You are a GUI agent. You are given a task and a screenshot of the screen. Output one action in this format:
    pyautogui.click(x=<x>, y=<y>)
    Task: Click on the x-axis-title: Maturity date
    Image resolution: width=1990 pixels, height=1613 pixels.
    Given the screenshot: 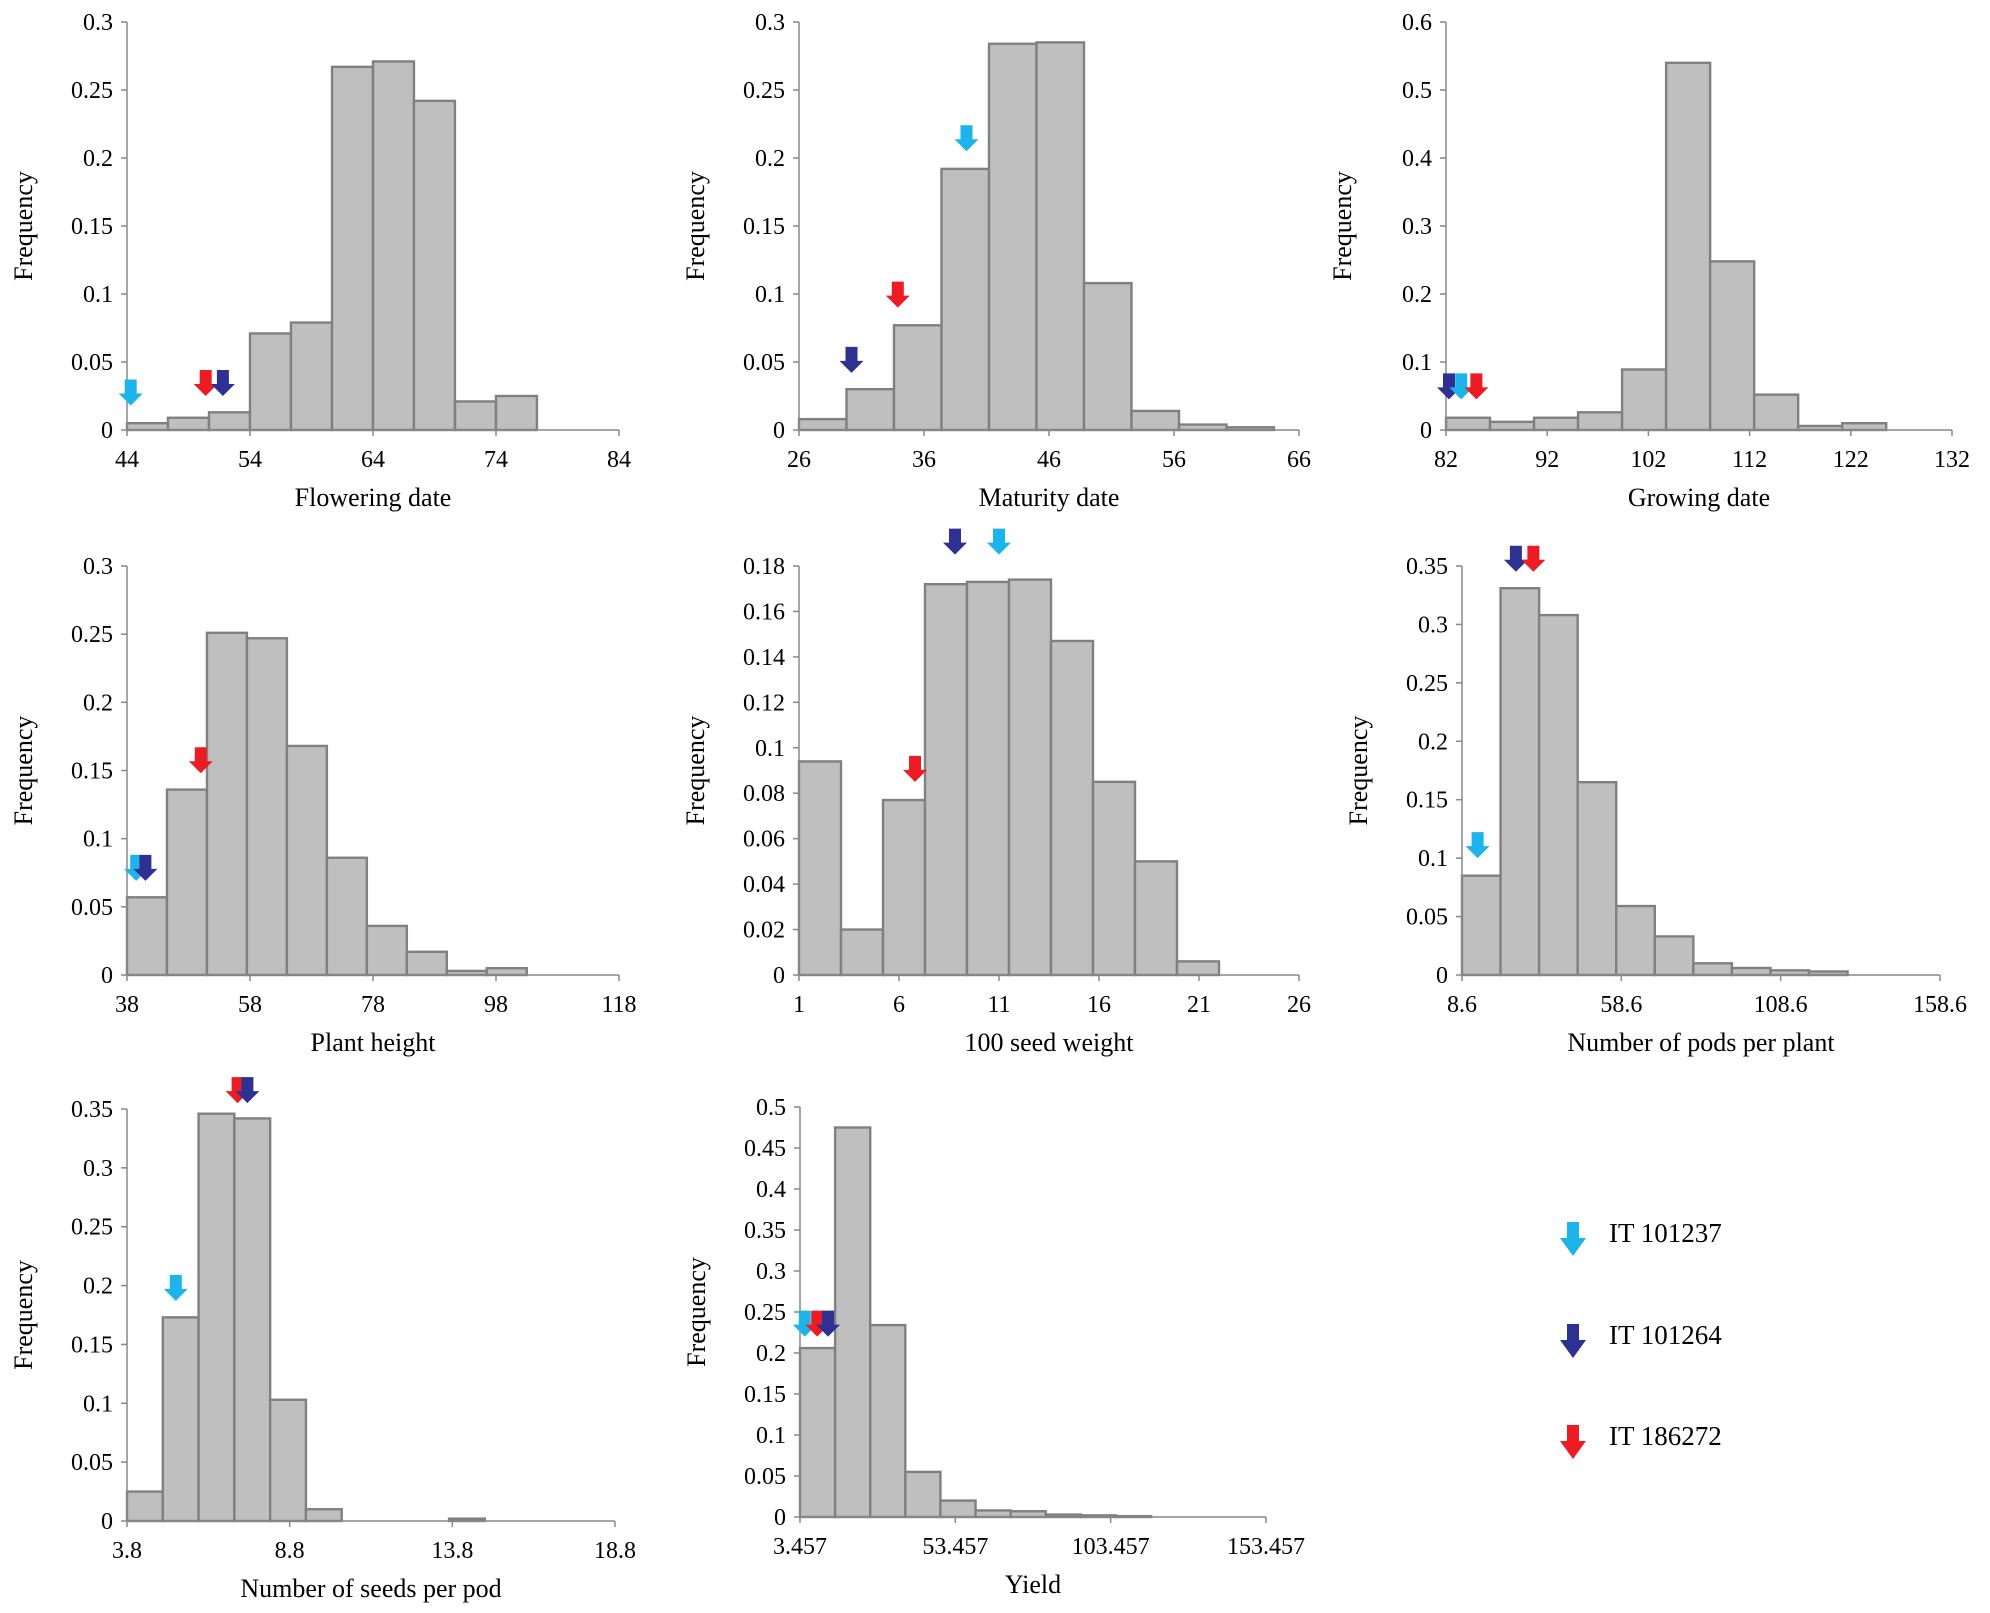 What is the action you would take?
    pyautogui.click(x=1049, y=497)
    